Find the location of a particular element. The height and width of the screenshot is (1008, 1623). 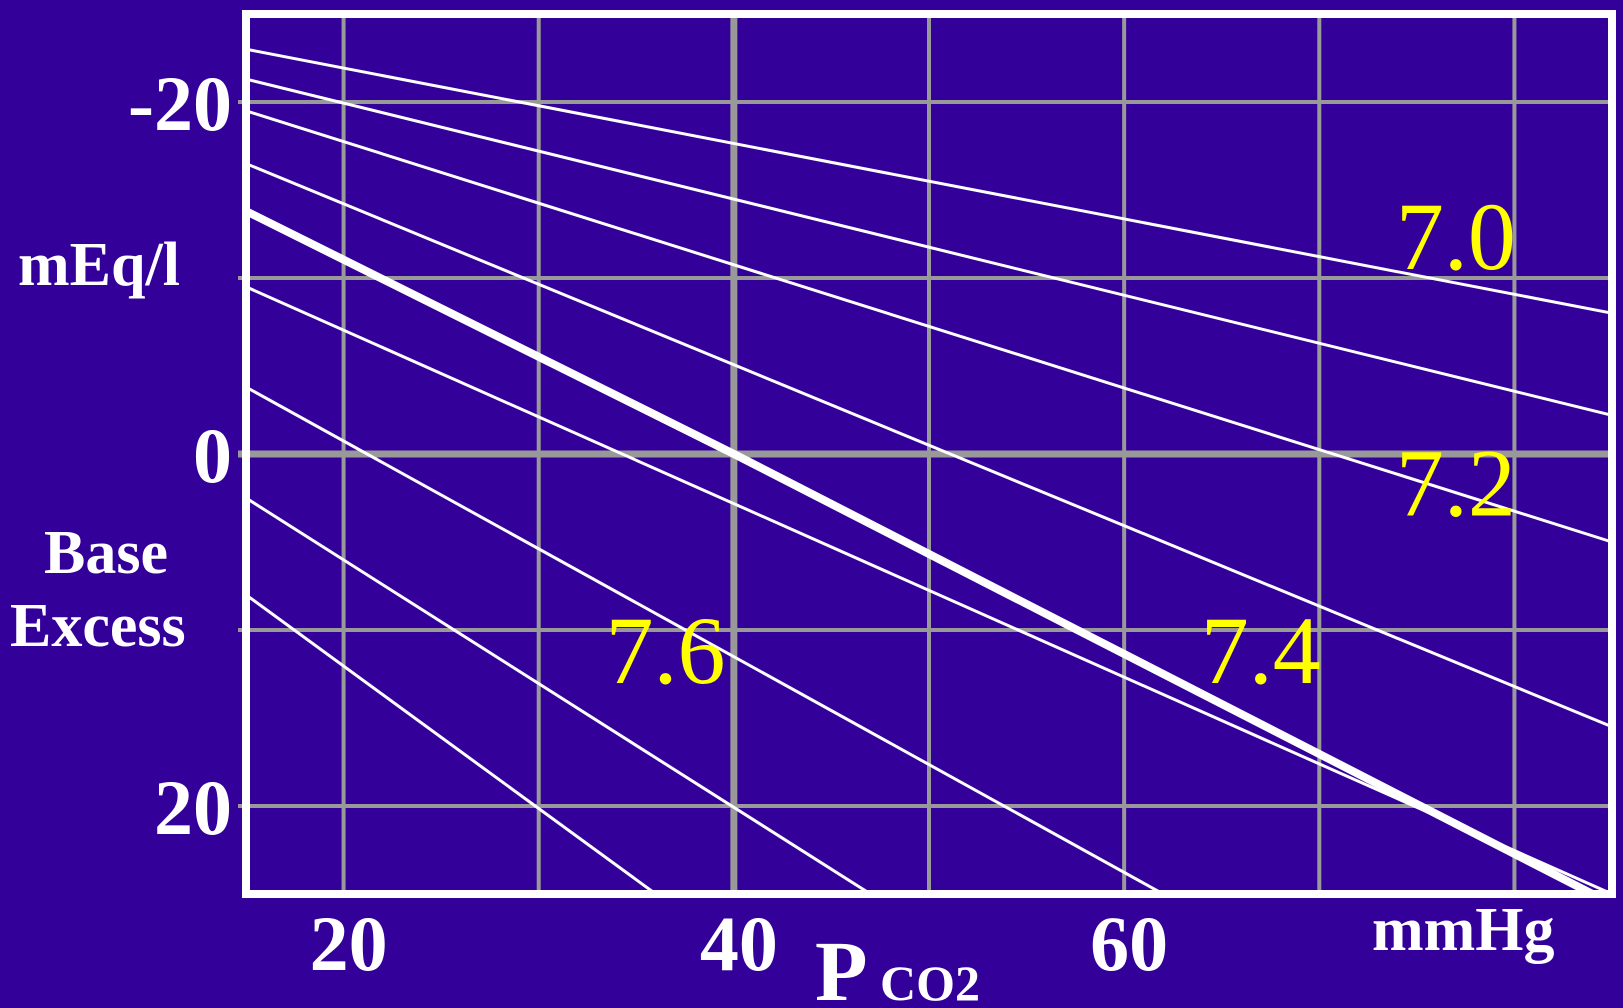

y-tick-label: 20 is located at coordinates (193, 807).